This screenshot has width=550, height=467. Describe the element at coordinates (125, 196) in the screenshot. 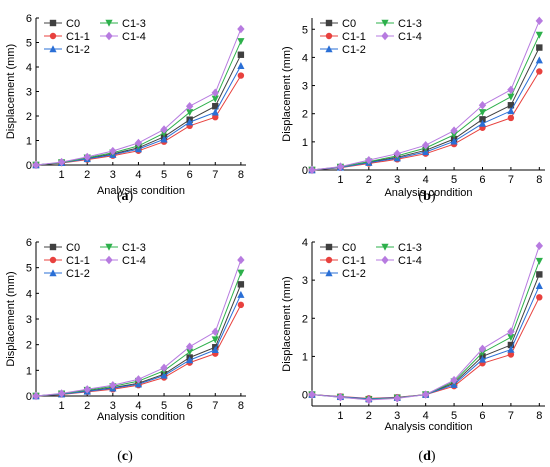

I see `panel-label: (a)` at that location.